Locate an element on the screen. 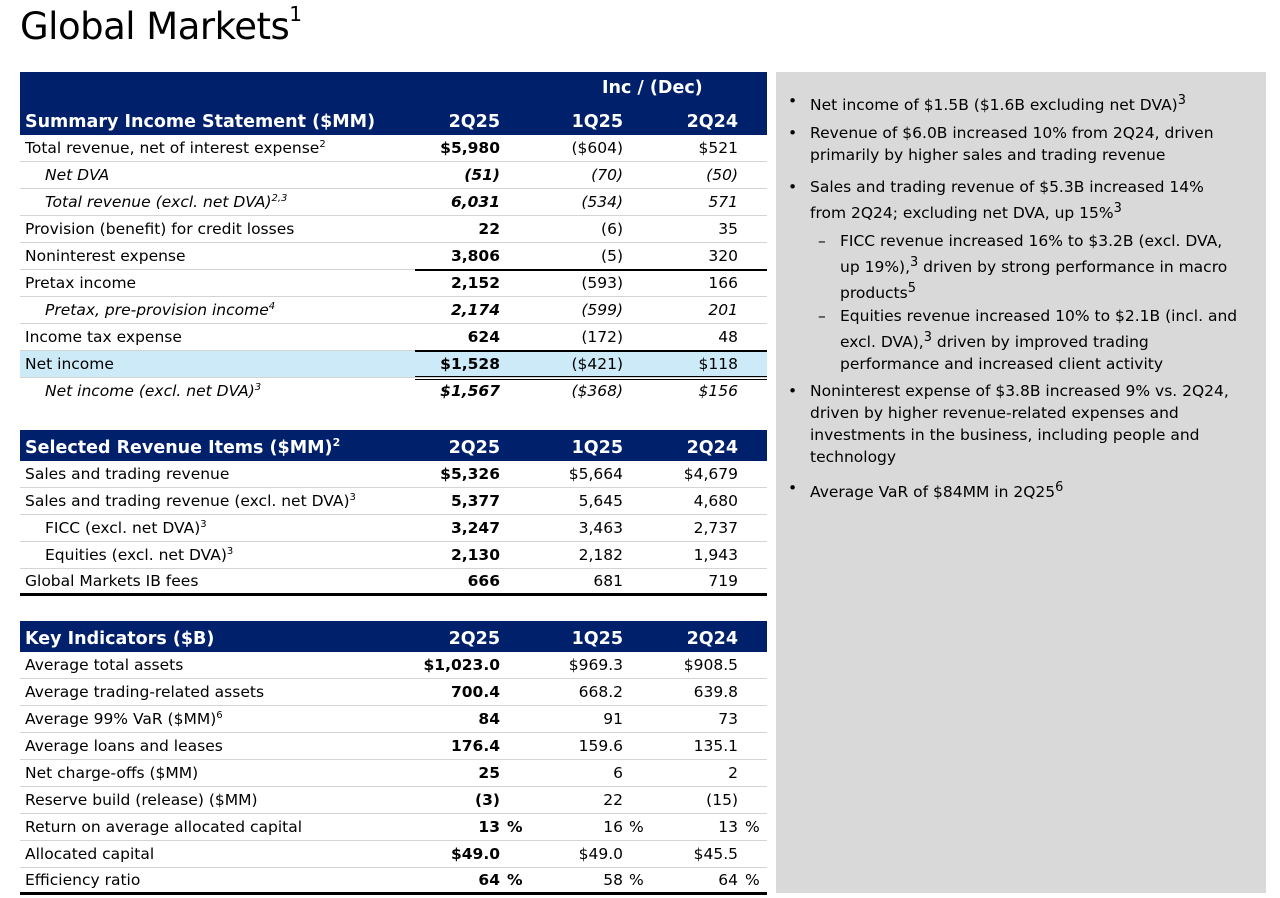 This screenshot has width=1280, height=898. row-label: Efficiency ratio is located at coordinates (217, 880).